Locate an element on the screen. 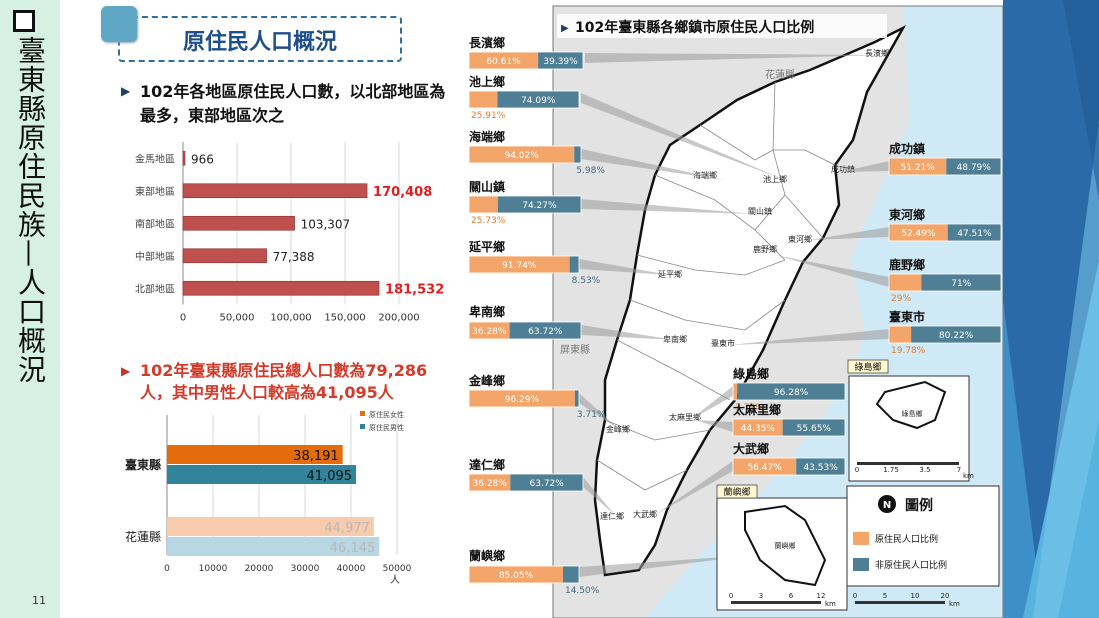 The height and width of the screenshot is (618, 1099). indigenous-label: 19.78% is located at coordinates (908, 351).